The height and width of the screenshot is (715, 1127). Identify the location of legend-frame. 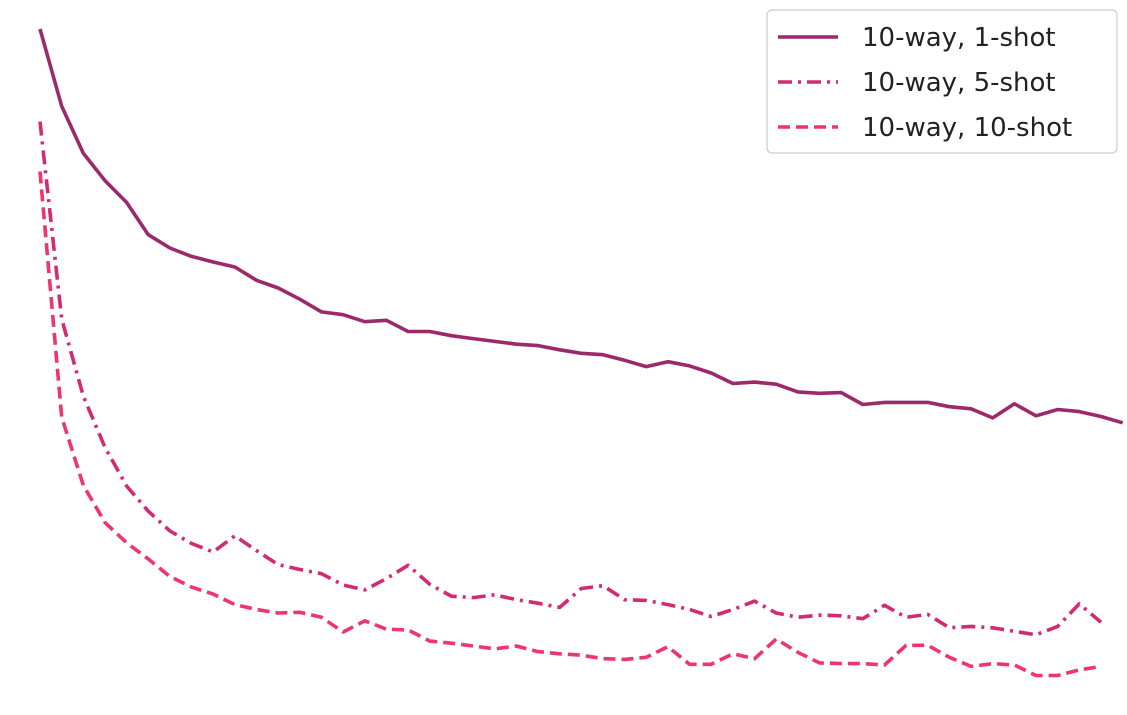
(942, 81).